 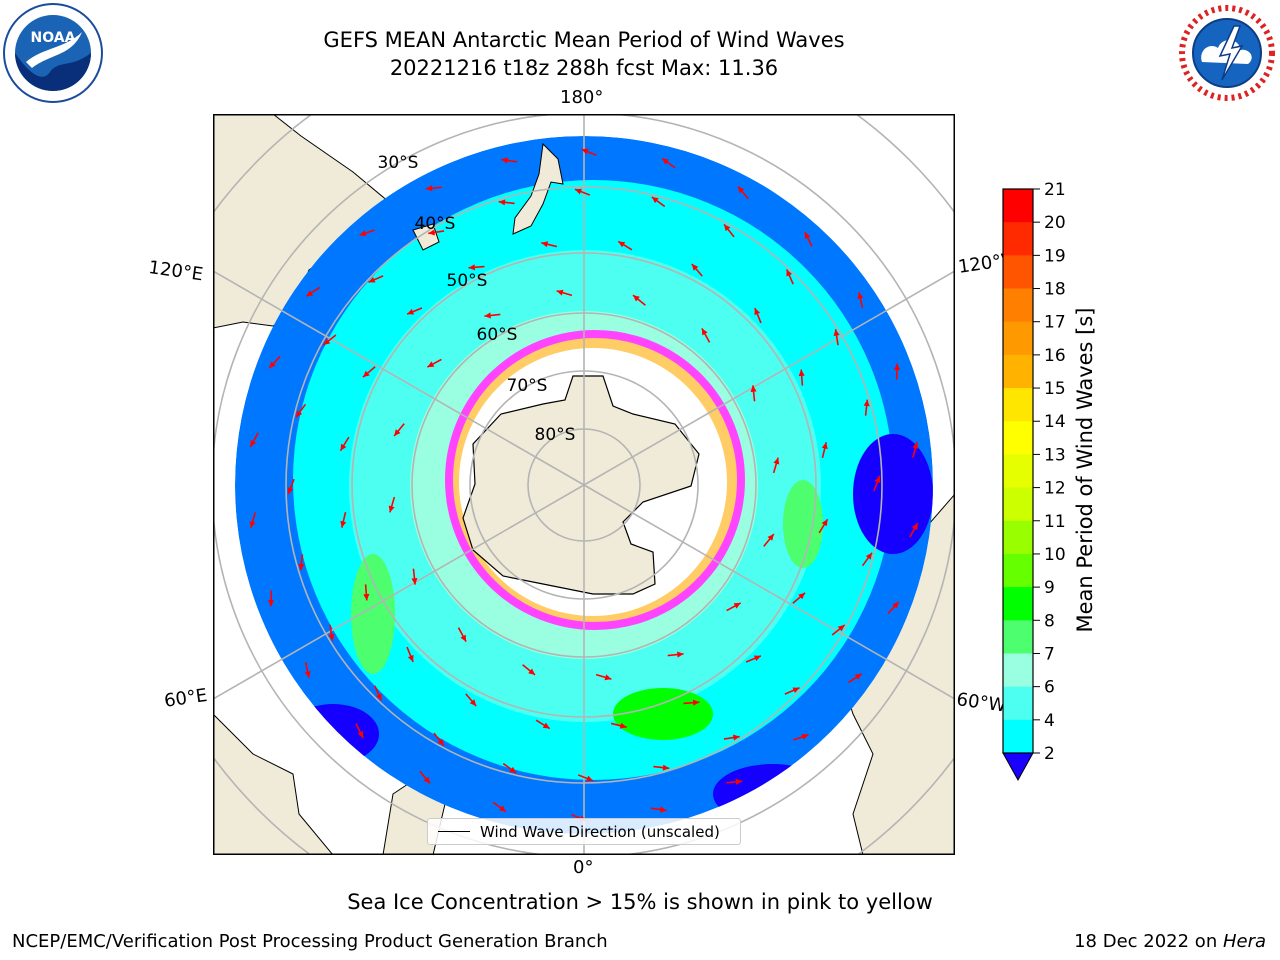 I want to click on colorbar-tick-label: 12, so click(x=1055, y=489).